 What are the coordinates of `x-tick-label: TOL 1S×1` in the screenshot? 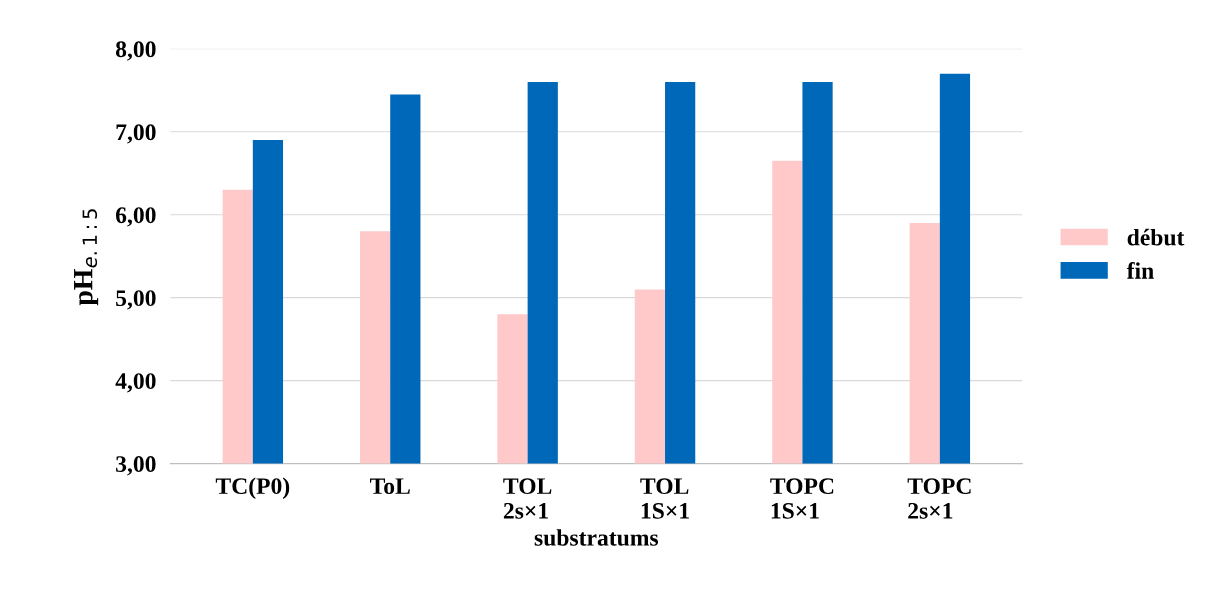 It's located at (664, 498).